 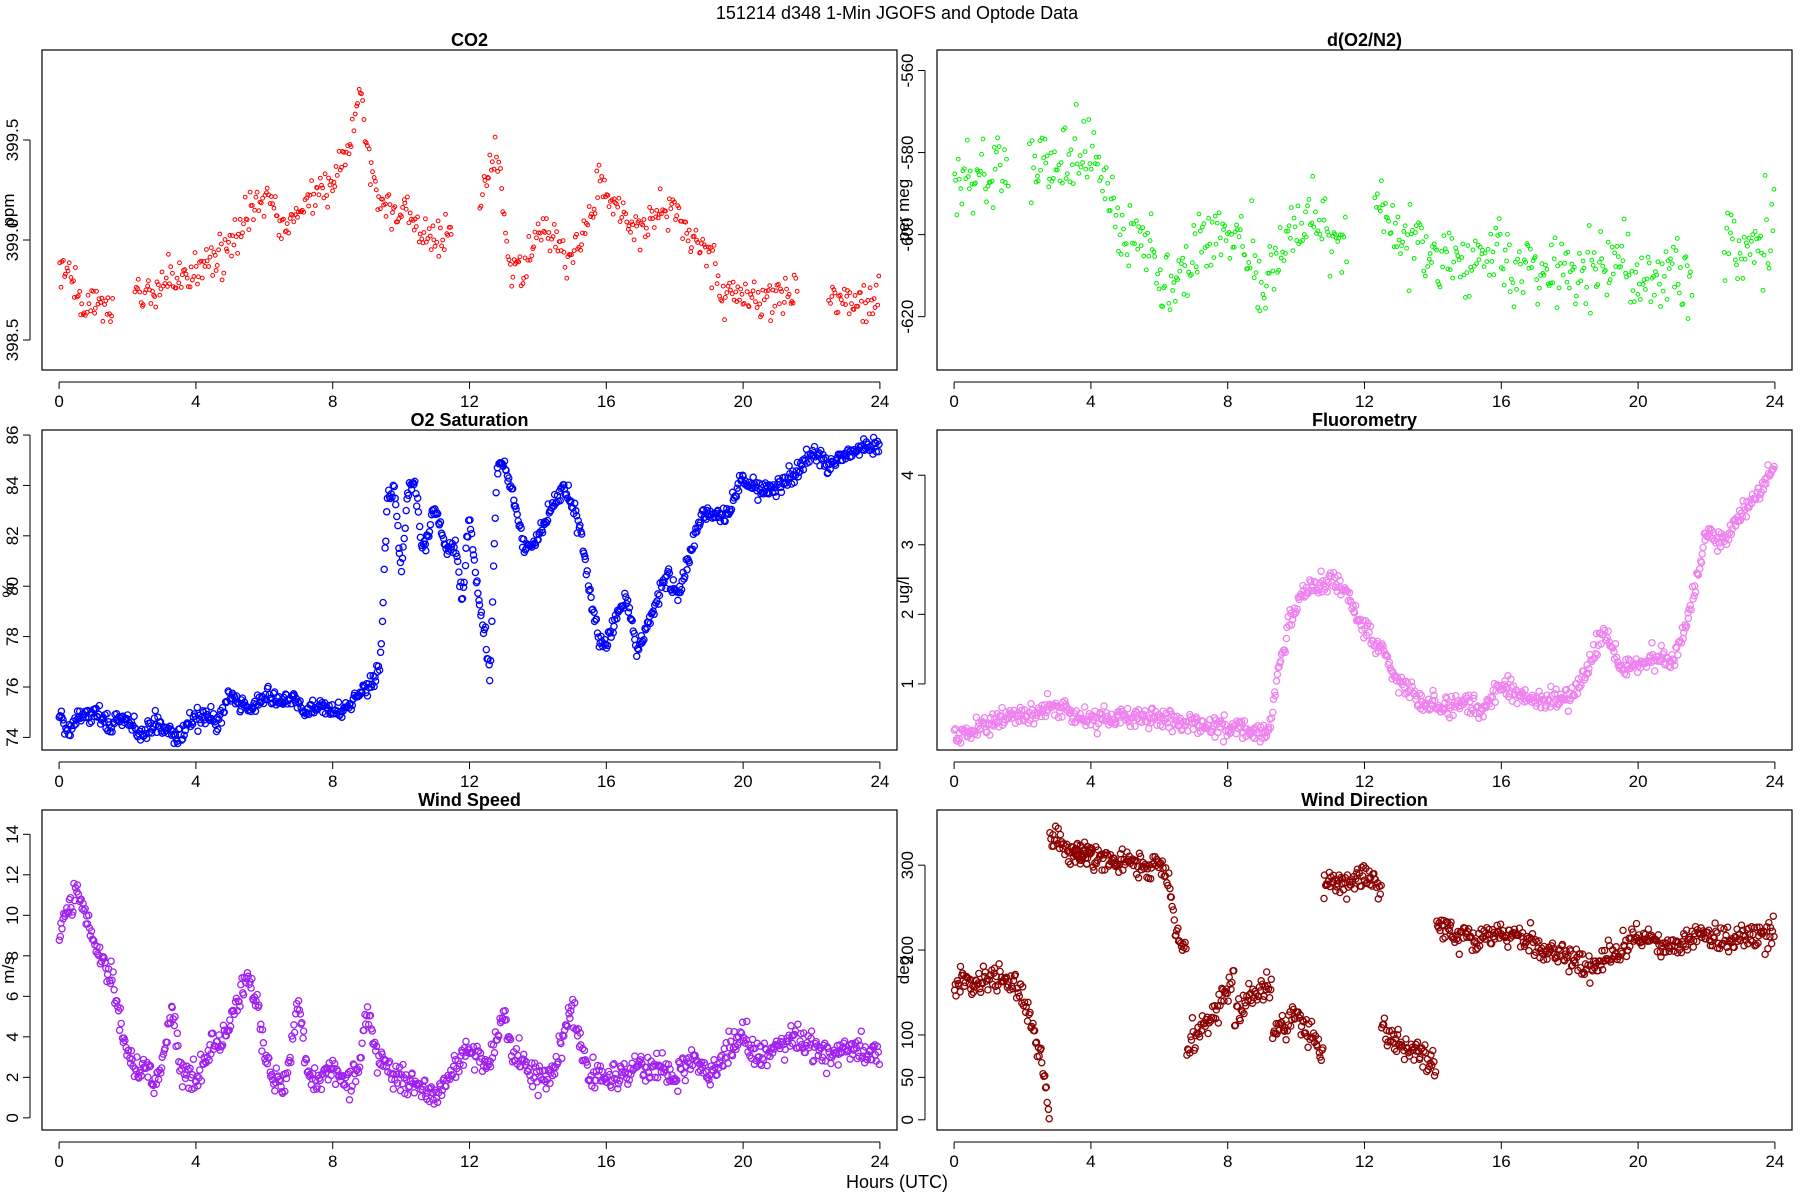 What do you see at coordinates (903, 970) in the screenshot?
I see `y-axis-label: deg` at bounding box center [903, 970].